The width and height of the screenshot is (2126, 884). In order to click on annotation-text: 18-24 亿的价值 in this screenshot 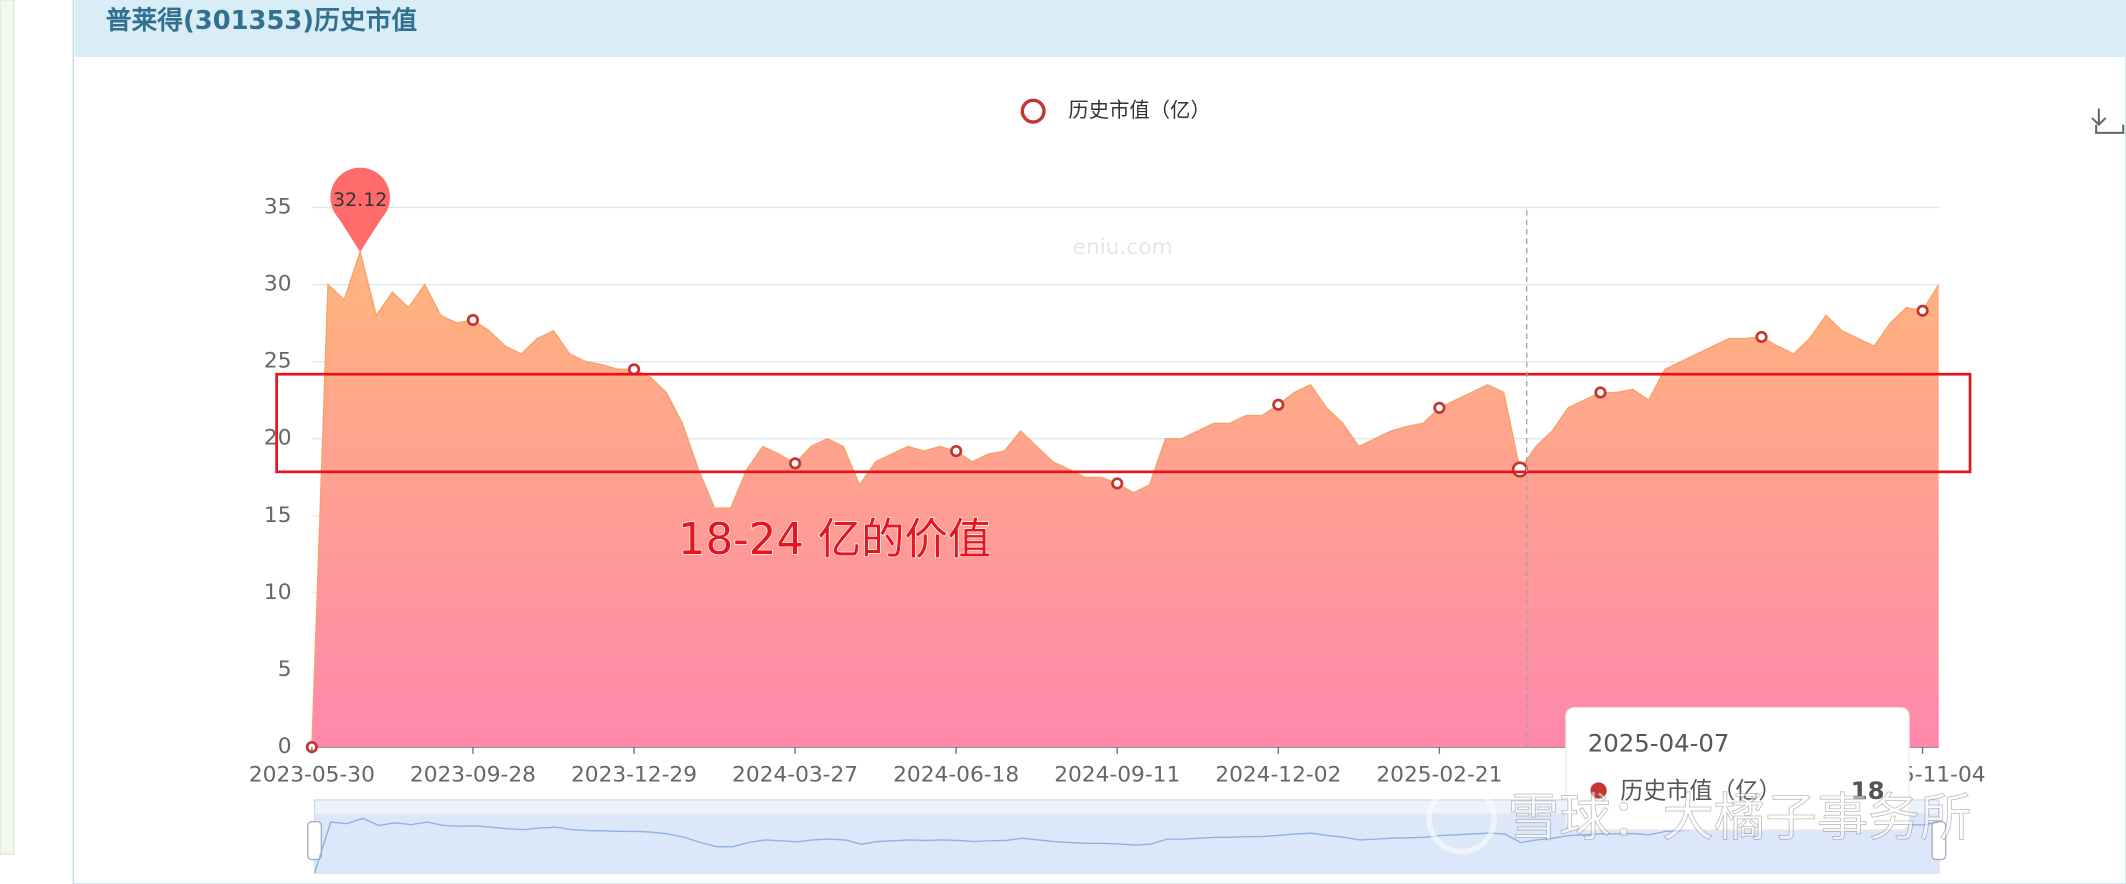, I will do `click(834, 540)`.